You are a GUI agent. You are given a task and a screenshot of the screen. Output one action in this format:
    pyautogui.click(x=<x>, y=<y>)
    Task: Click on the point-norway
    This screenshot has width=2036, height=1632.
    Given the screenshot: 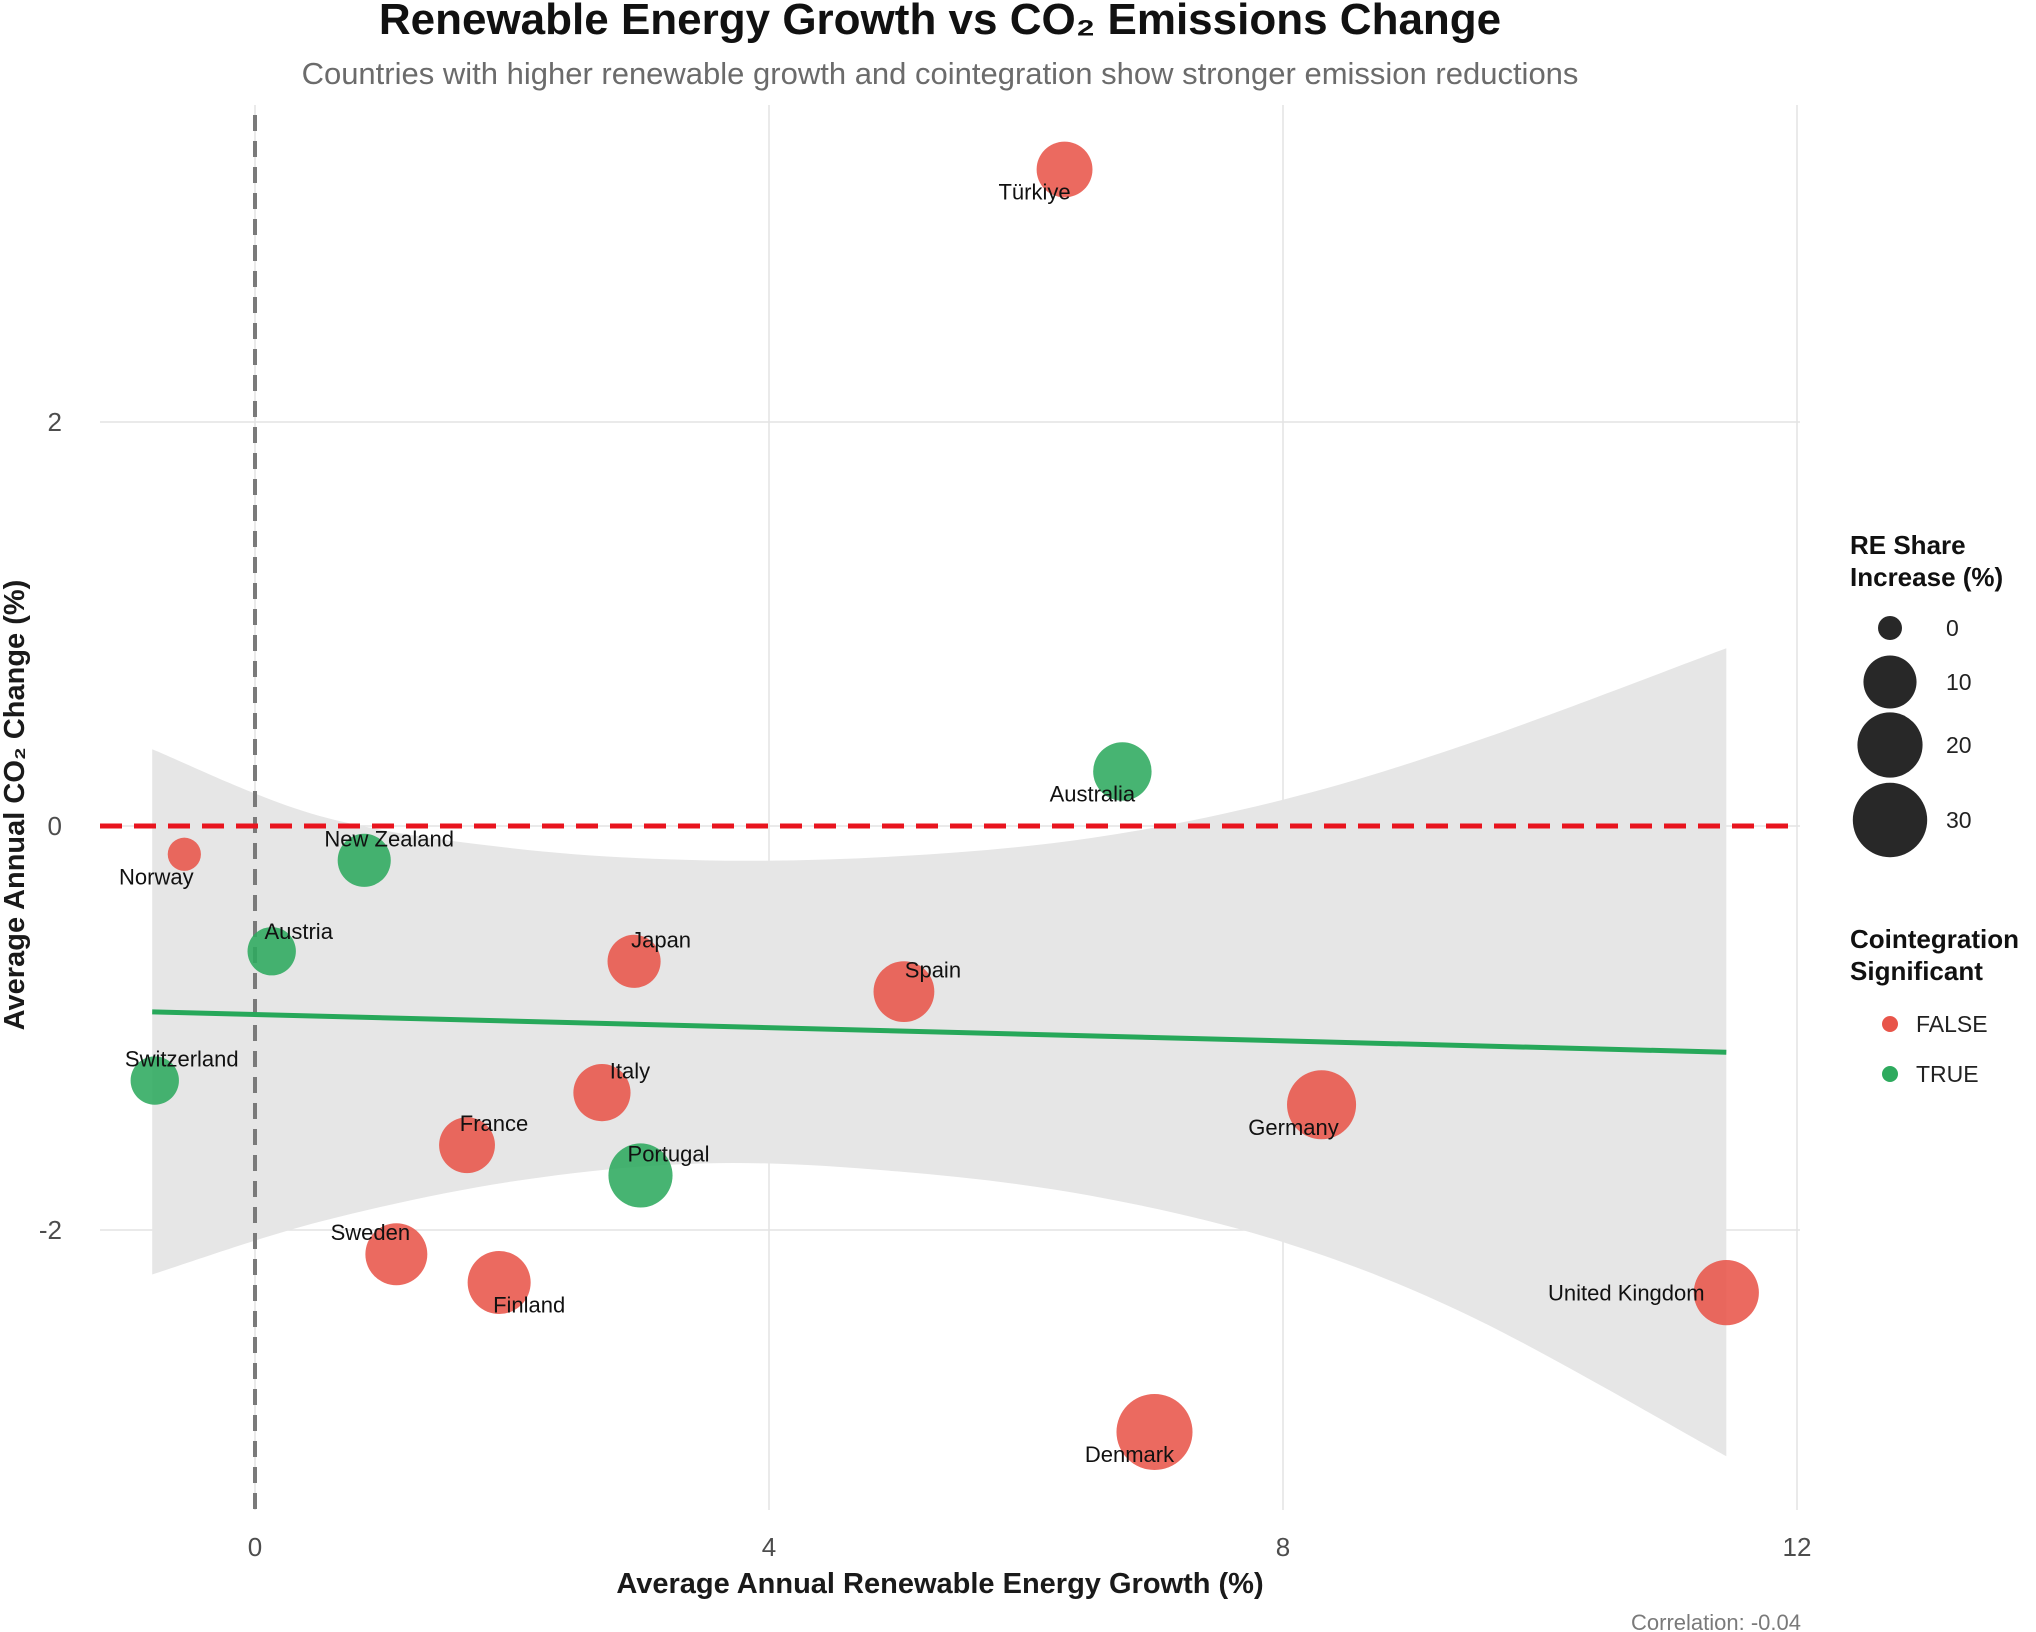 What is the action you would take?
    pyautogui.click(x=184, y=854)
    